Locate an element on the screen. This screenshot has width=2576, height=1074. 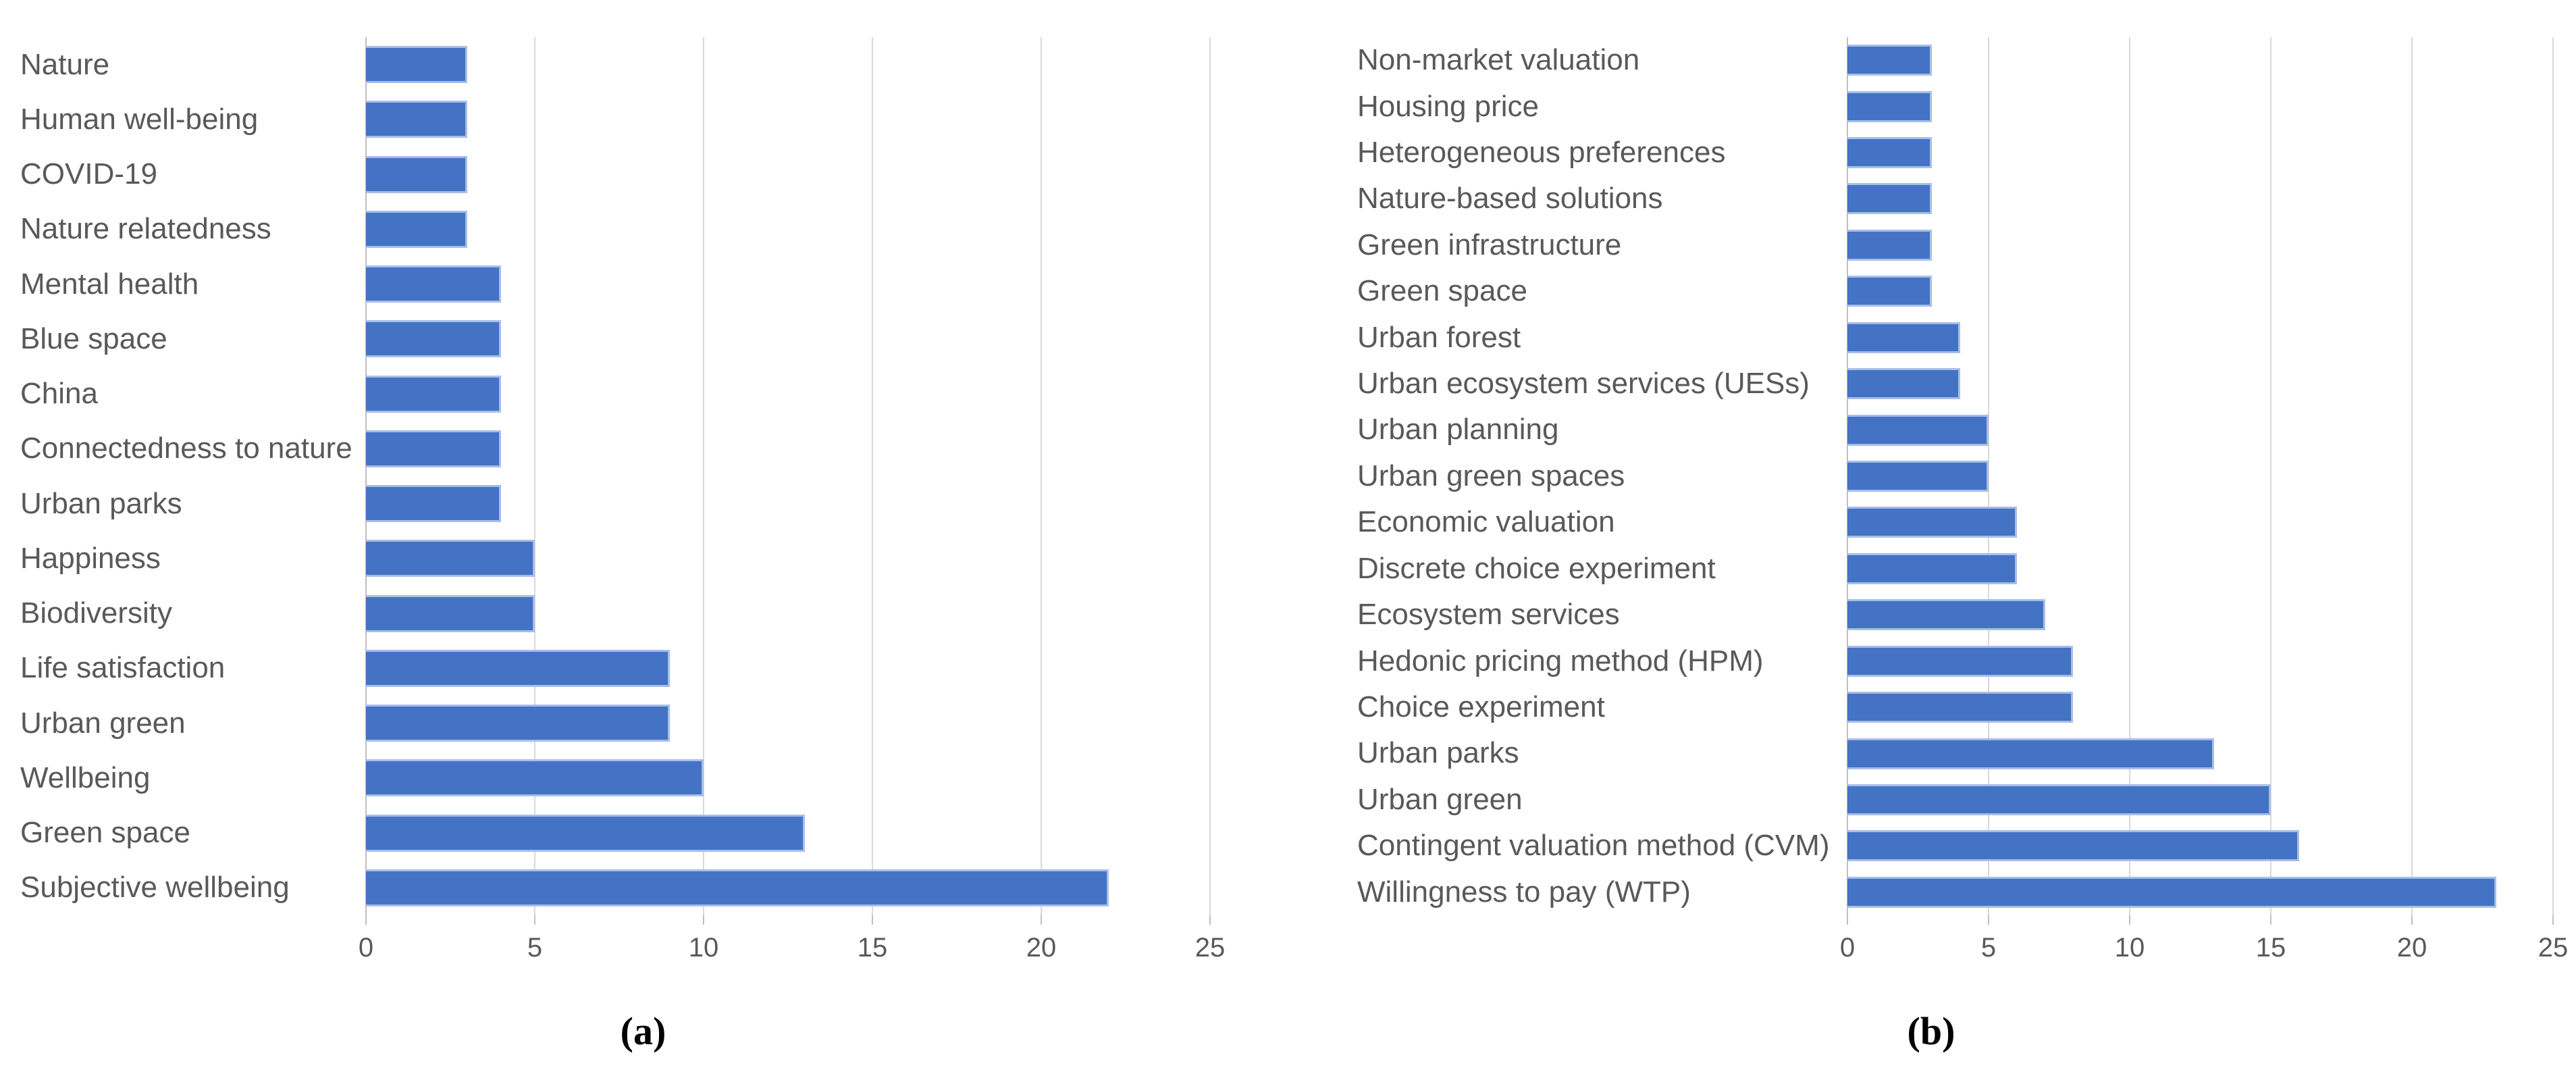
category-label: Non-market valuation is located at coordinates (1498, 60).